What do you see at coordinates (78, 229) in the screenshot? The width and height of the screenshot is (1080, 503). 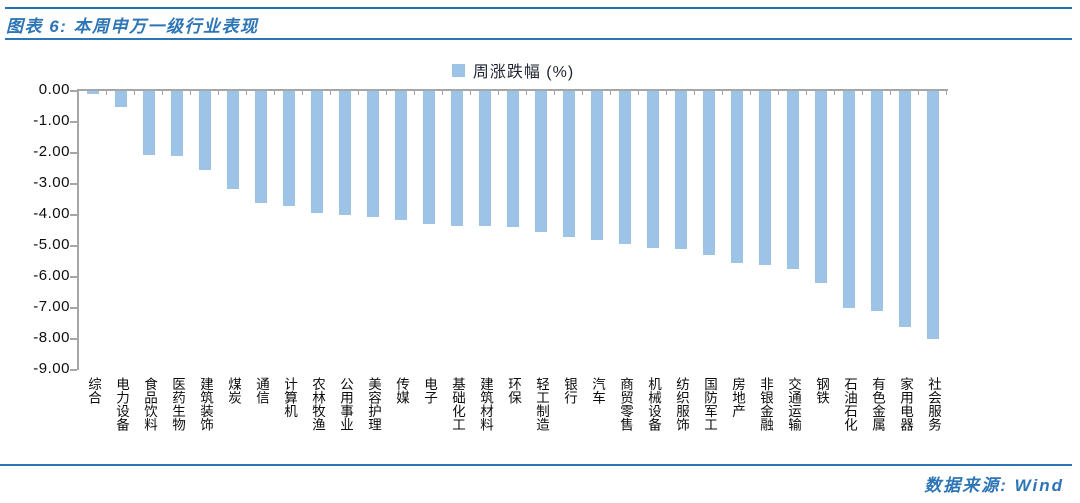 I see `y-axis-line` at bounding box center [78, 229].